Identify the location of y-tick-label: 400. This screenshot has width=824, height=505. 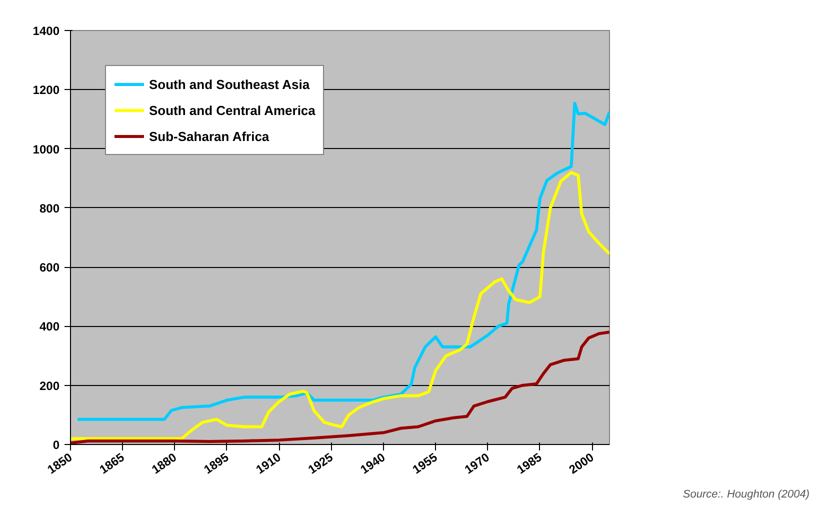
(49, 327).